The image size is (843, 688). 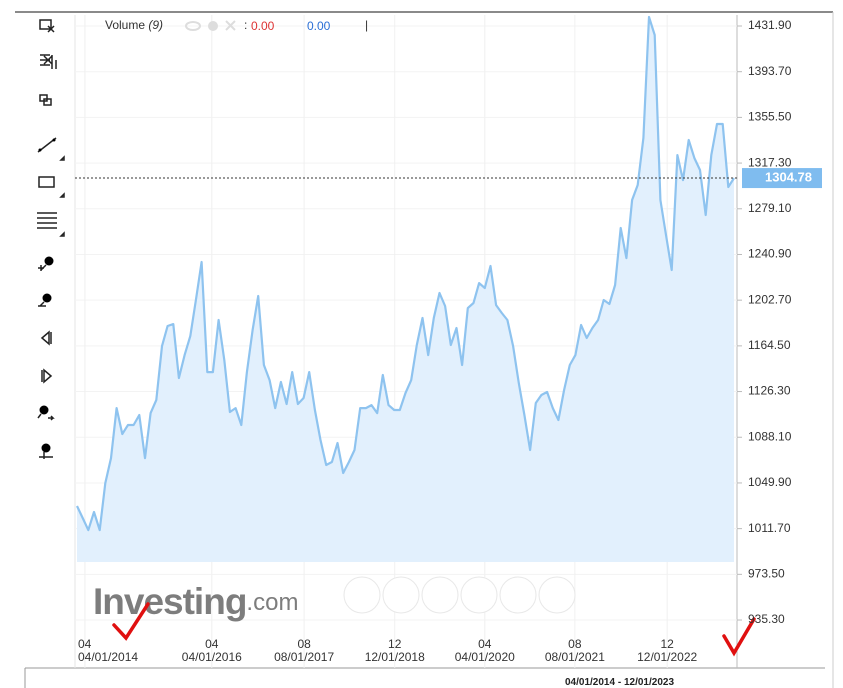 I want to click on x-tick-date: 08/01/2017, so click(x=304, y=657).